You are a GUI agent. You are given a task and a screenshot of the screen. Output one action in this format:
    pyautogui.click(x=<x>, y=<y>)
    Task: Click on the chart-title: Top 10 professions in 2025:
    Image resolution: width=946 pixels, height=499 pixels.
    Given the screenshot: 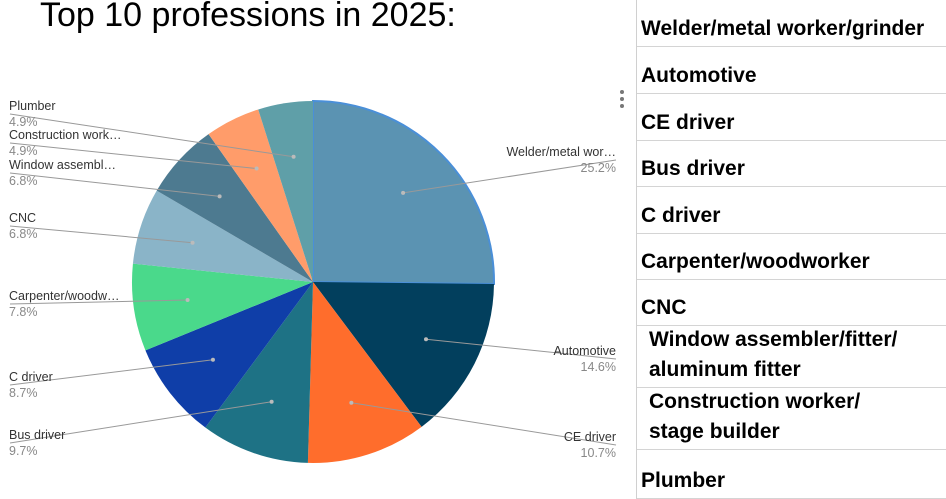 What is the action you would take?
    pyautogui.click(x=248, y=17)
    